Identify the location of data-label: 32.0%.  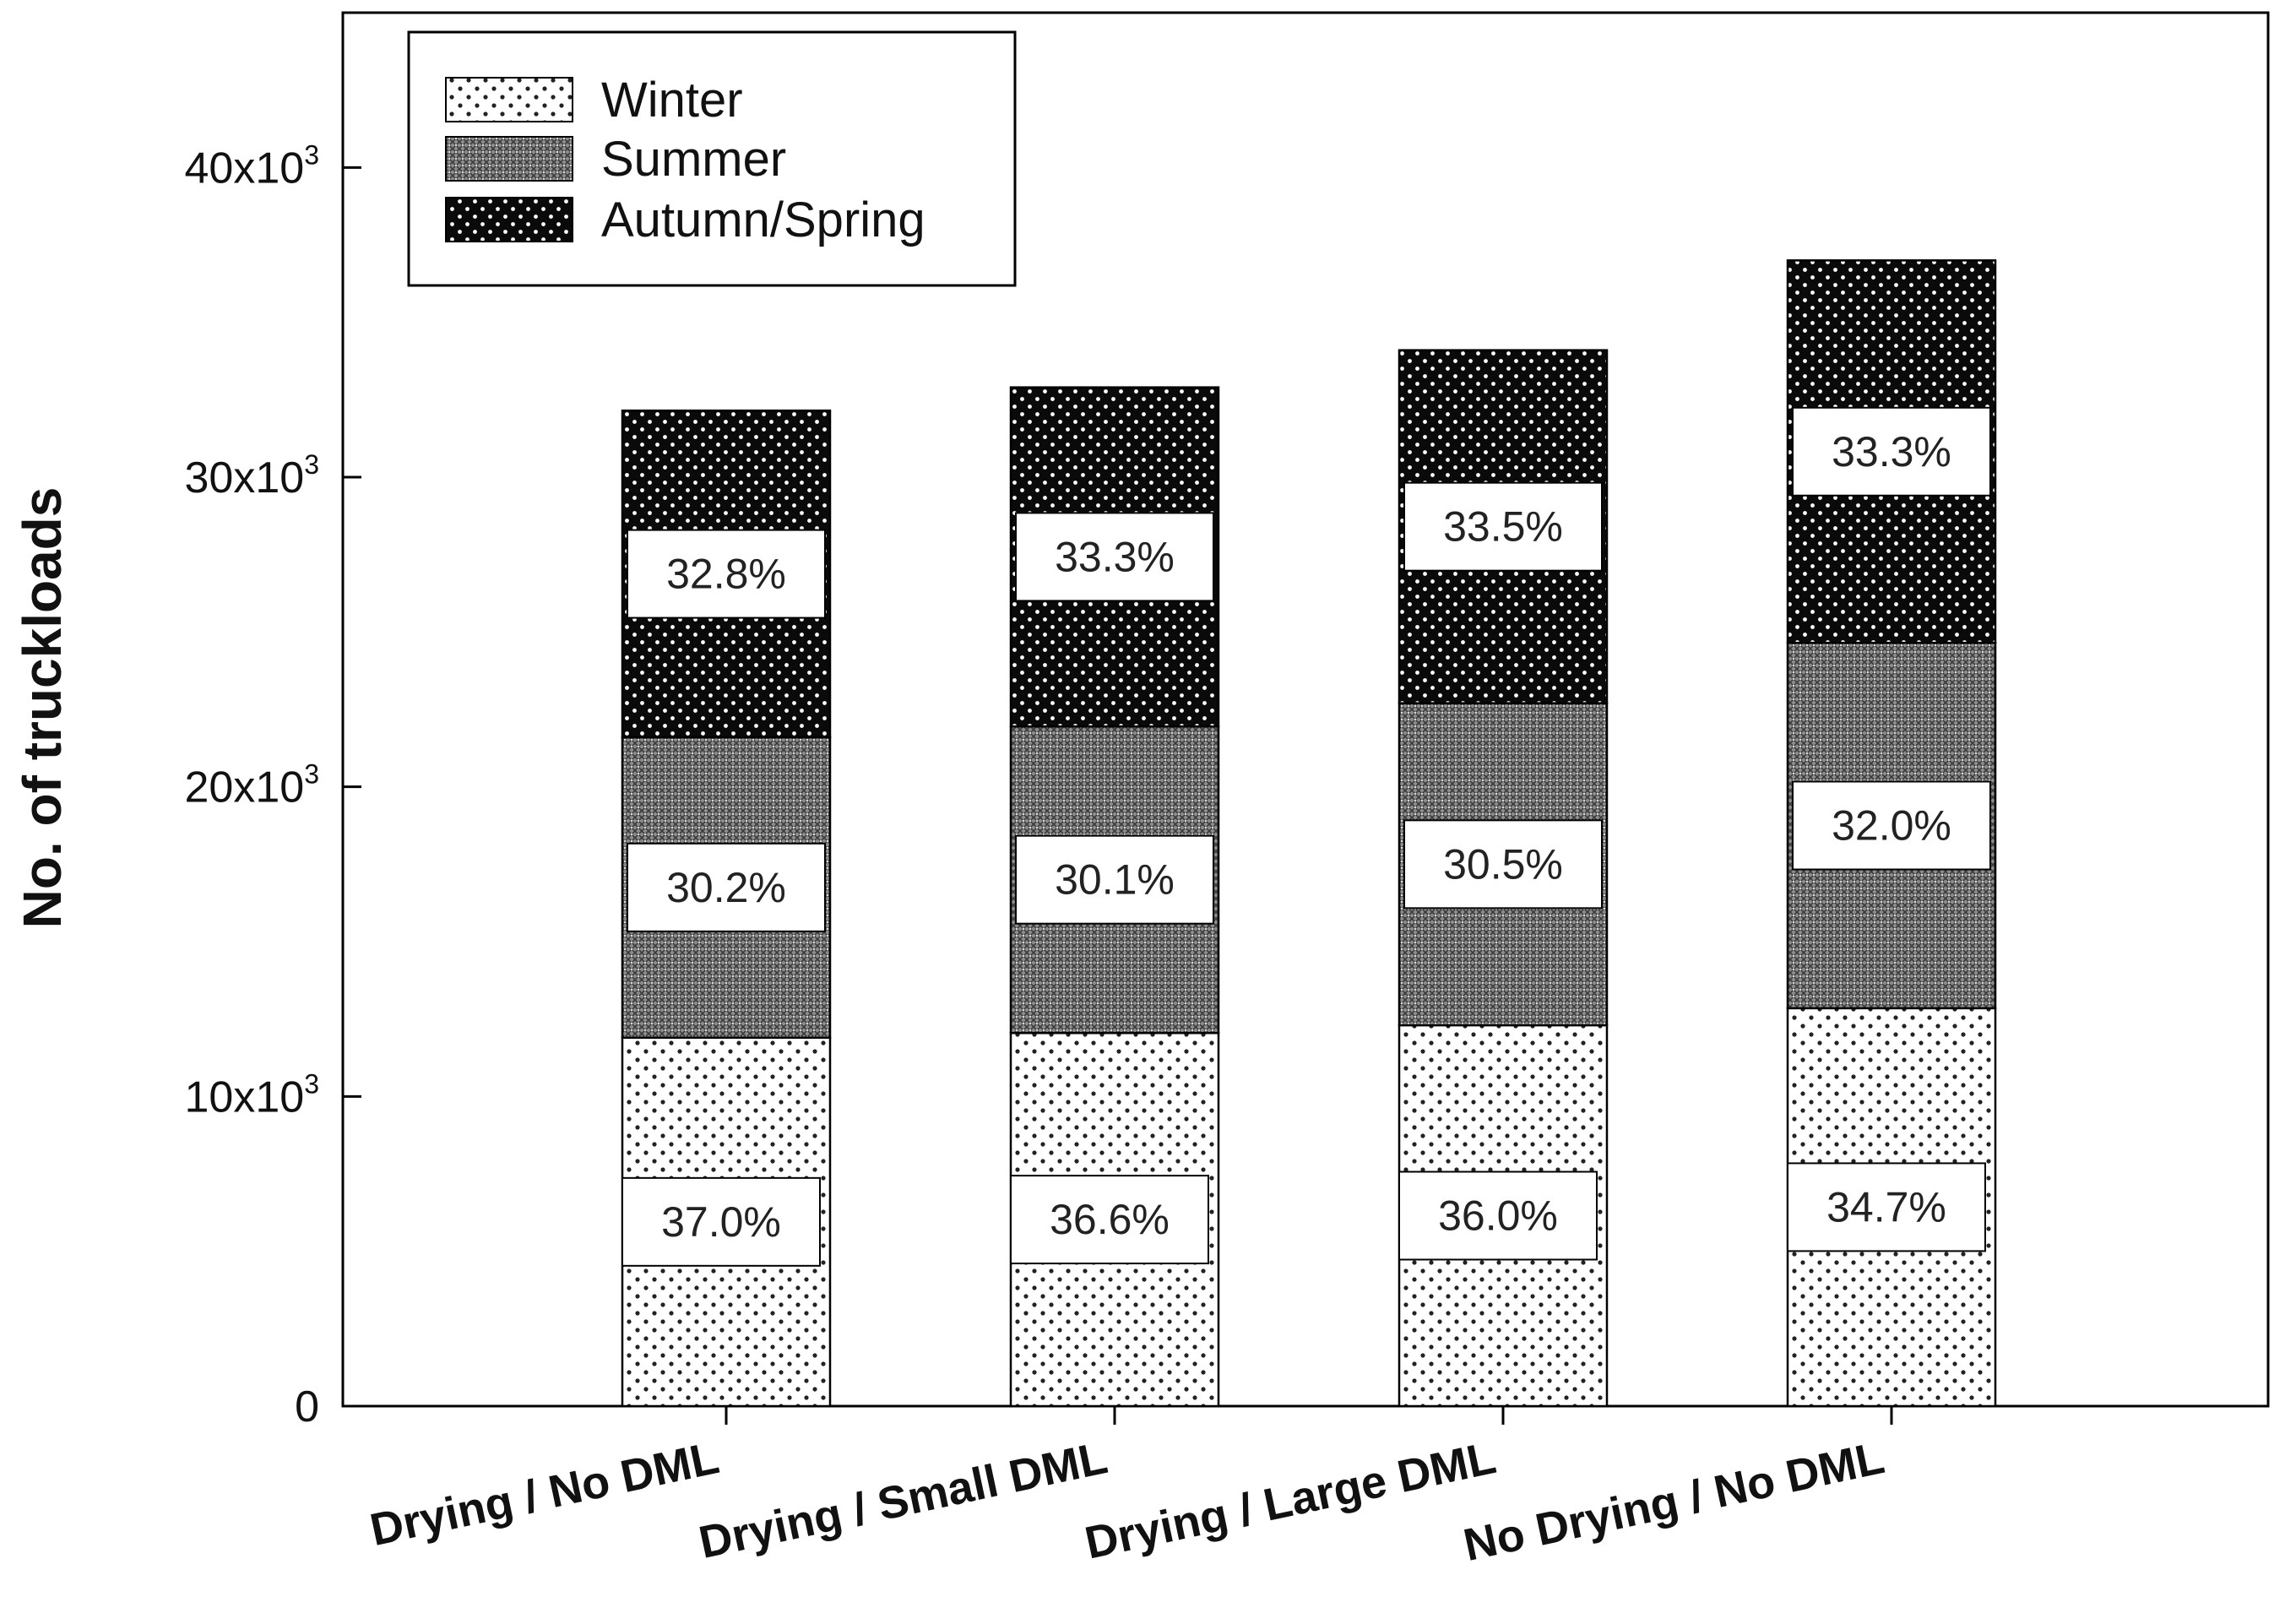
(1891, 826).